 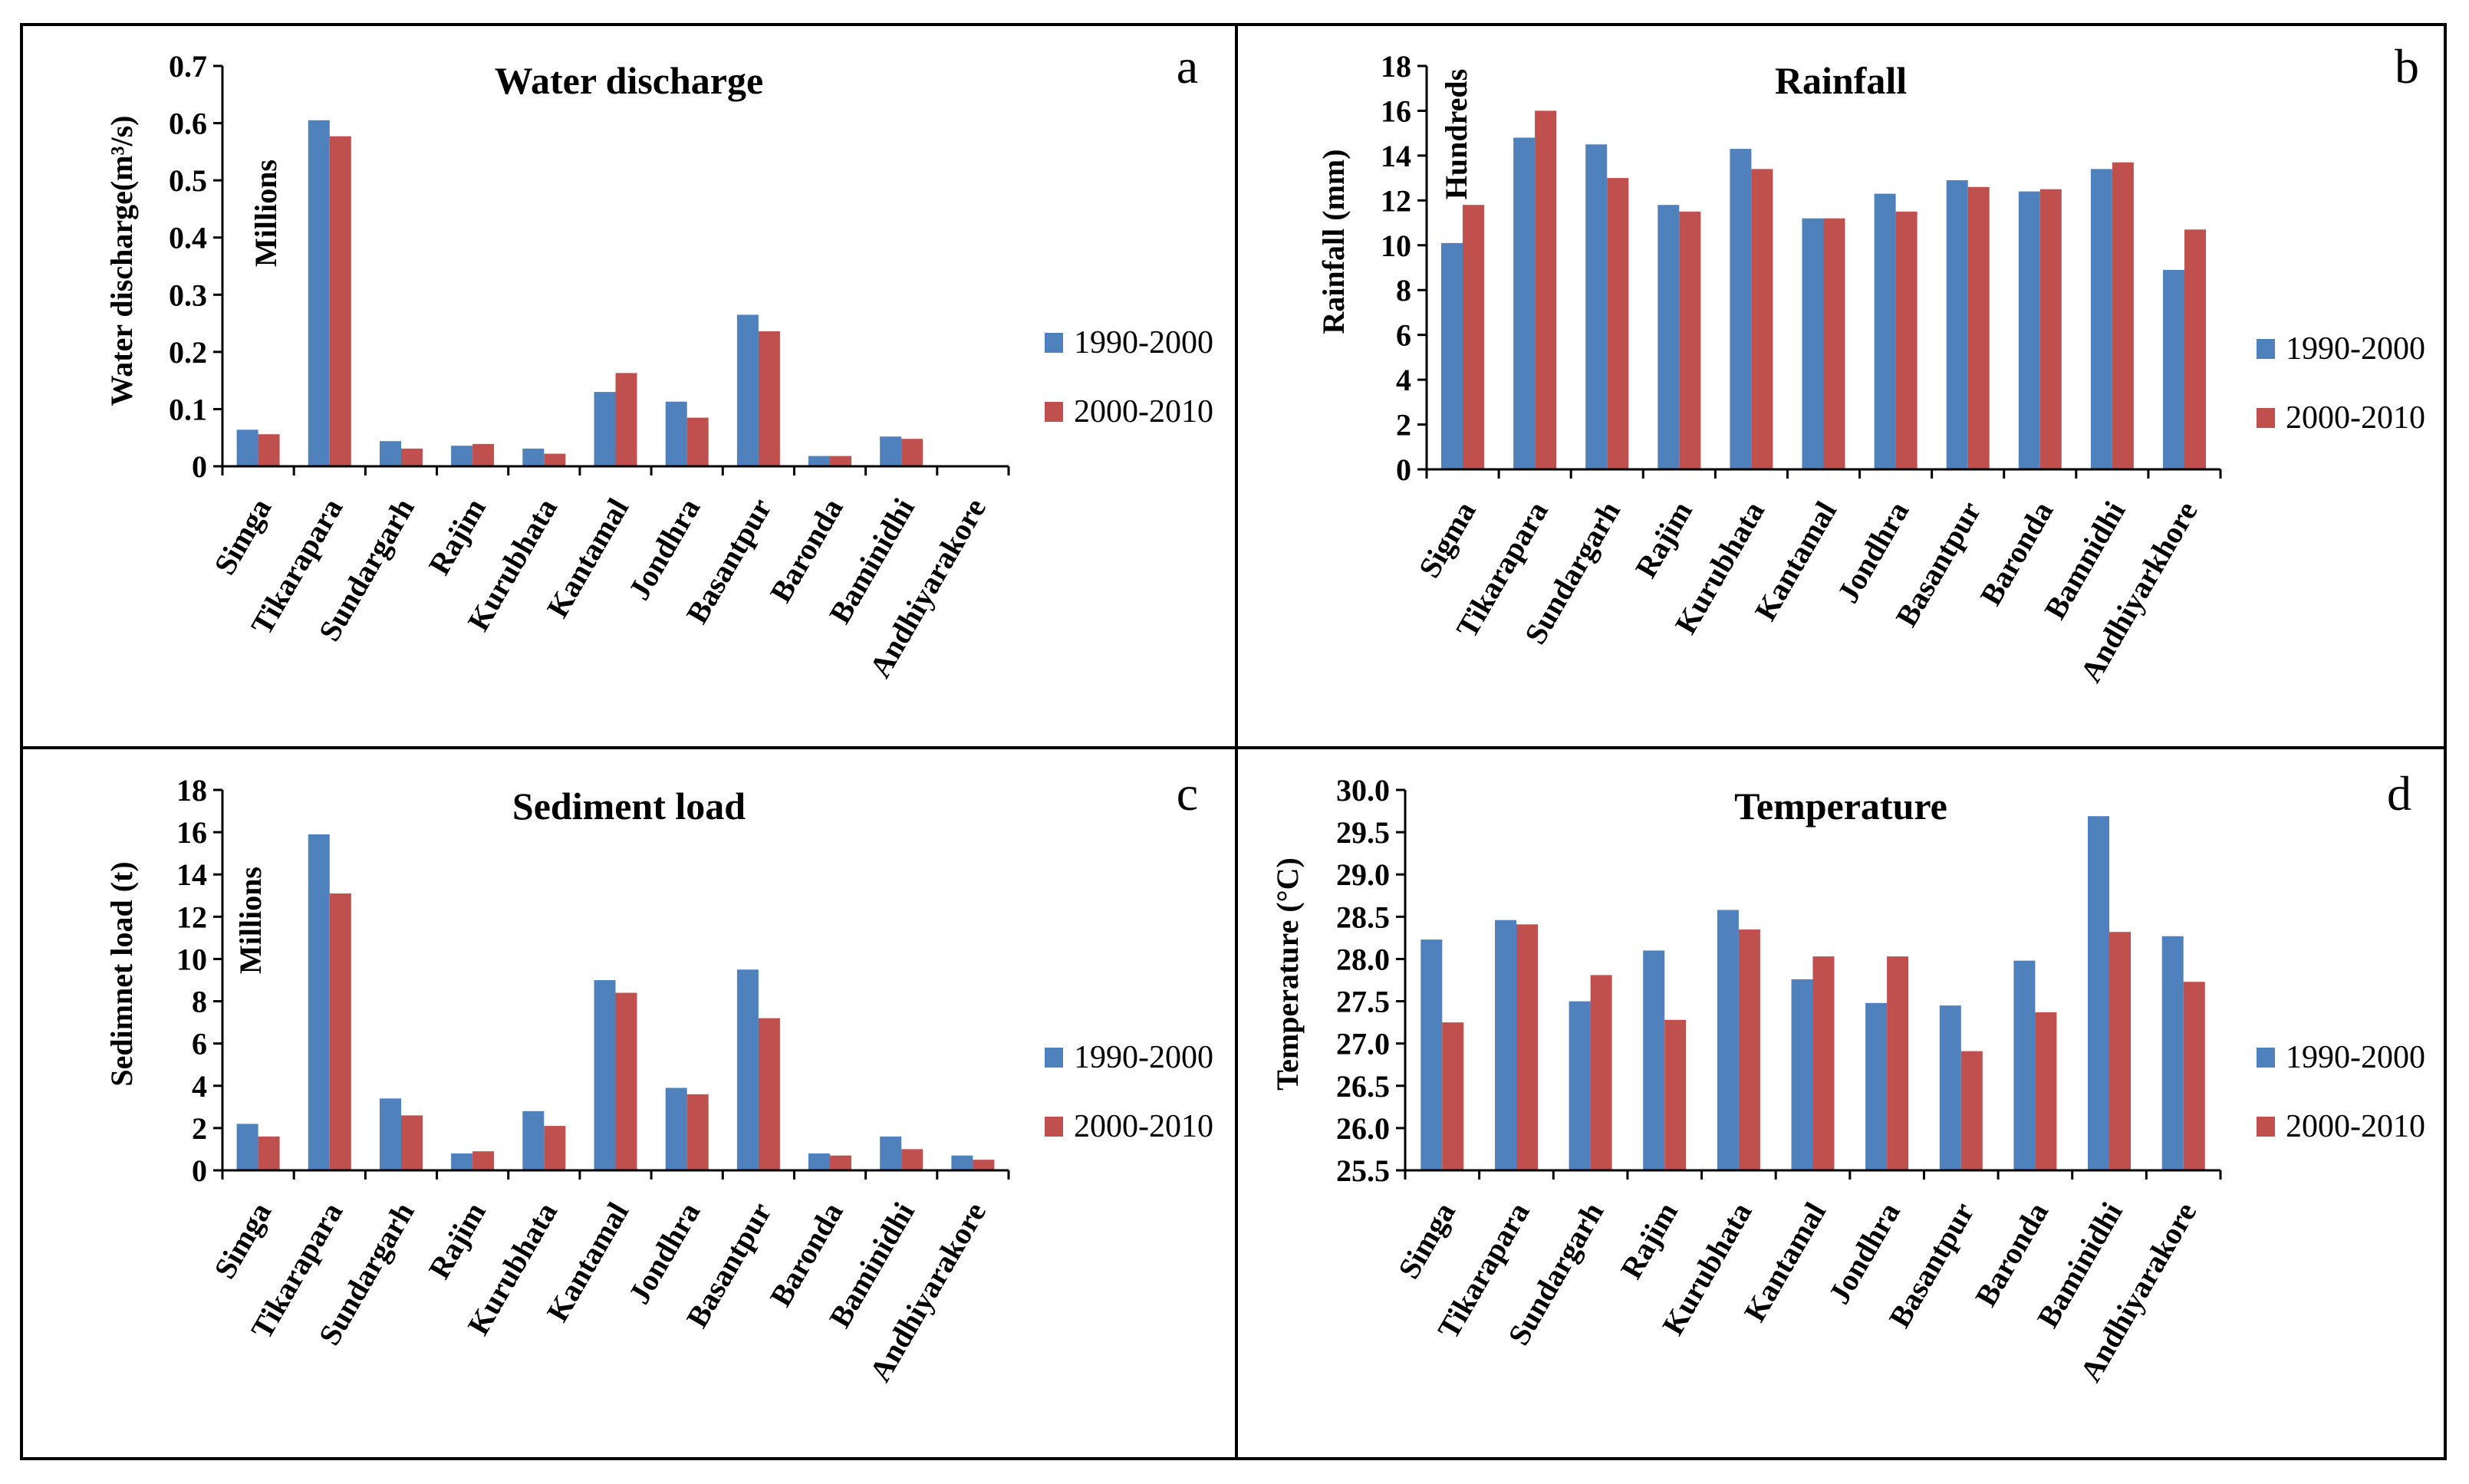 I want to click on bars-layer, so click(x=615, y=1002).